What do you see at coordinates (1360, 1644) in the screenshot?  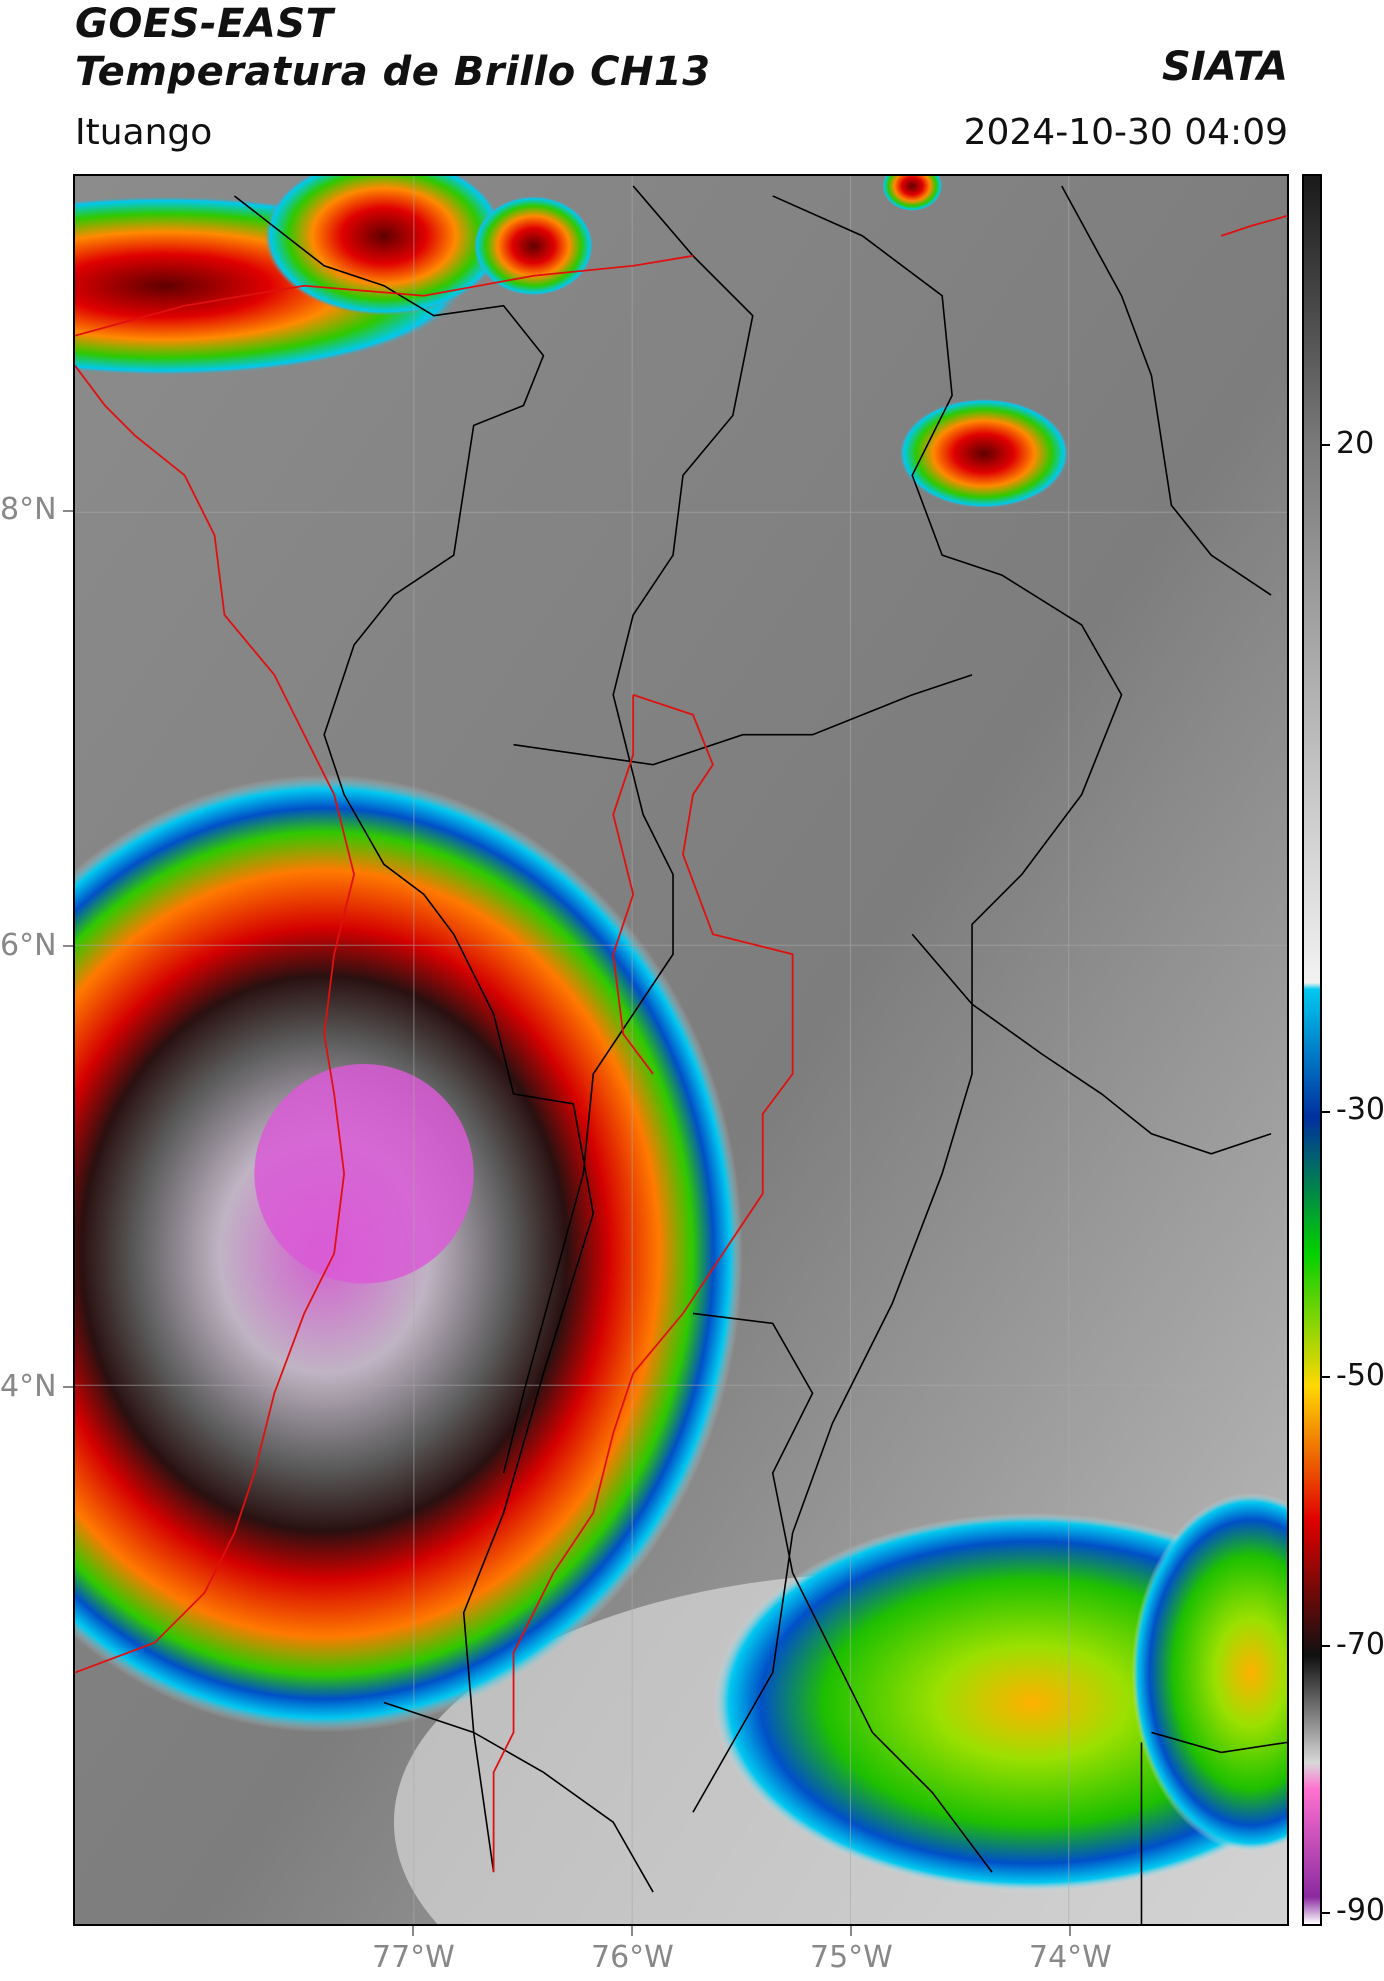 I see `colorbar-label-minus70: -70` at bounding box center [1360, 1644].